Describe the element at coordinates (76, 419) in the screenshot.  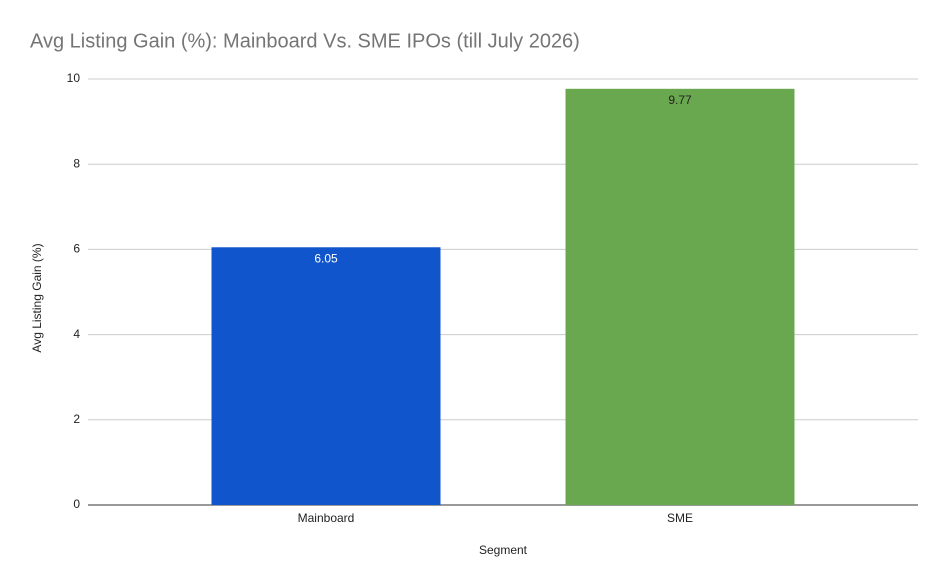
I see `y-tick-label: 2` at that location.